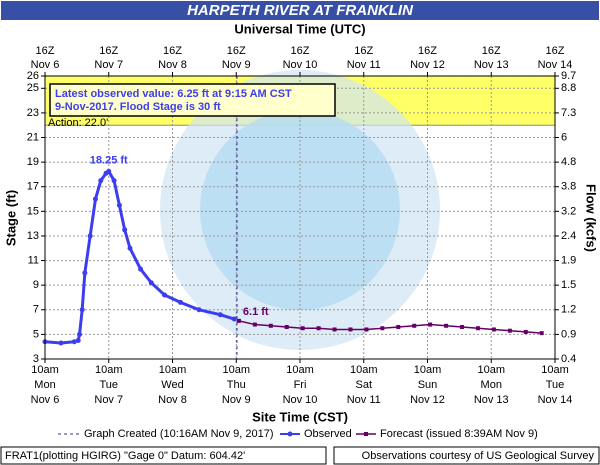 This screenshot has height=465, width=600. Describe the element at coordinates (36, 310) in the screenshot. I see `y-tick-label: 7` at that location.